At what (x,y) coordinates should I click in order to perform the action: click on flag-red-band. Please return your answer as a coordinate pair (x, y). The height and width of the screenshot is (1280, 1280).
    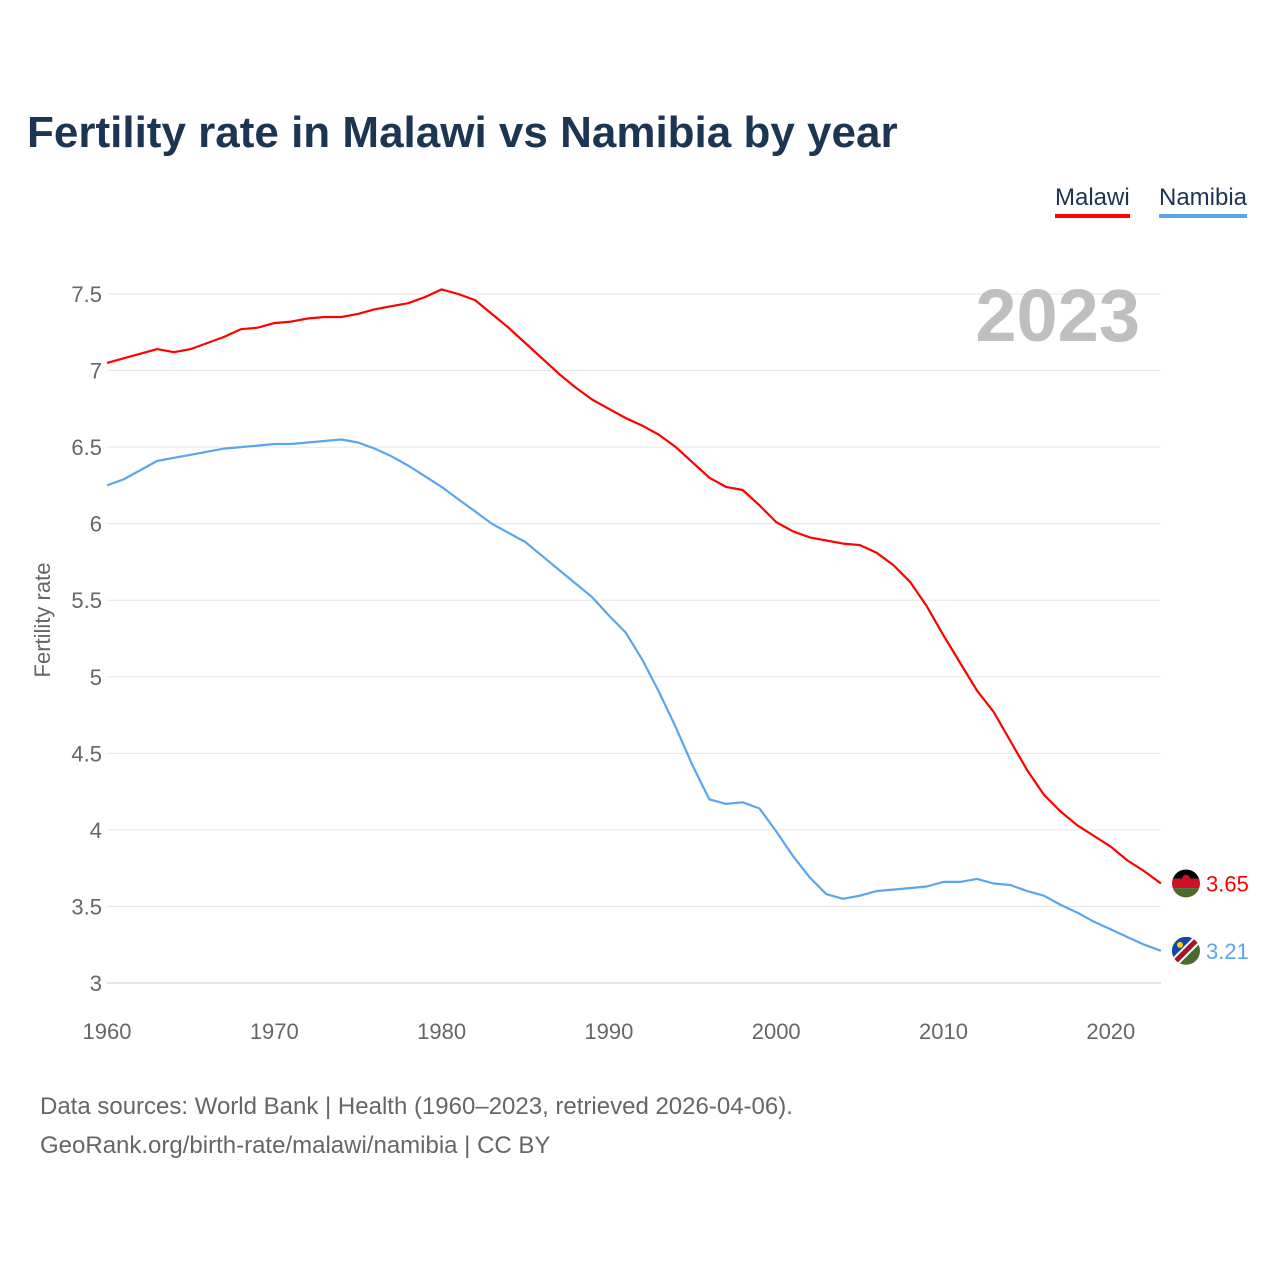
    Looking at the image, I should click on (1186, 950).